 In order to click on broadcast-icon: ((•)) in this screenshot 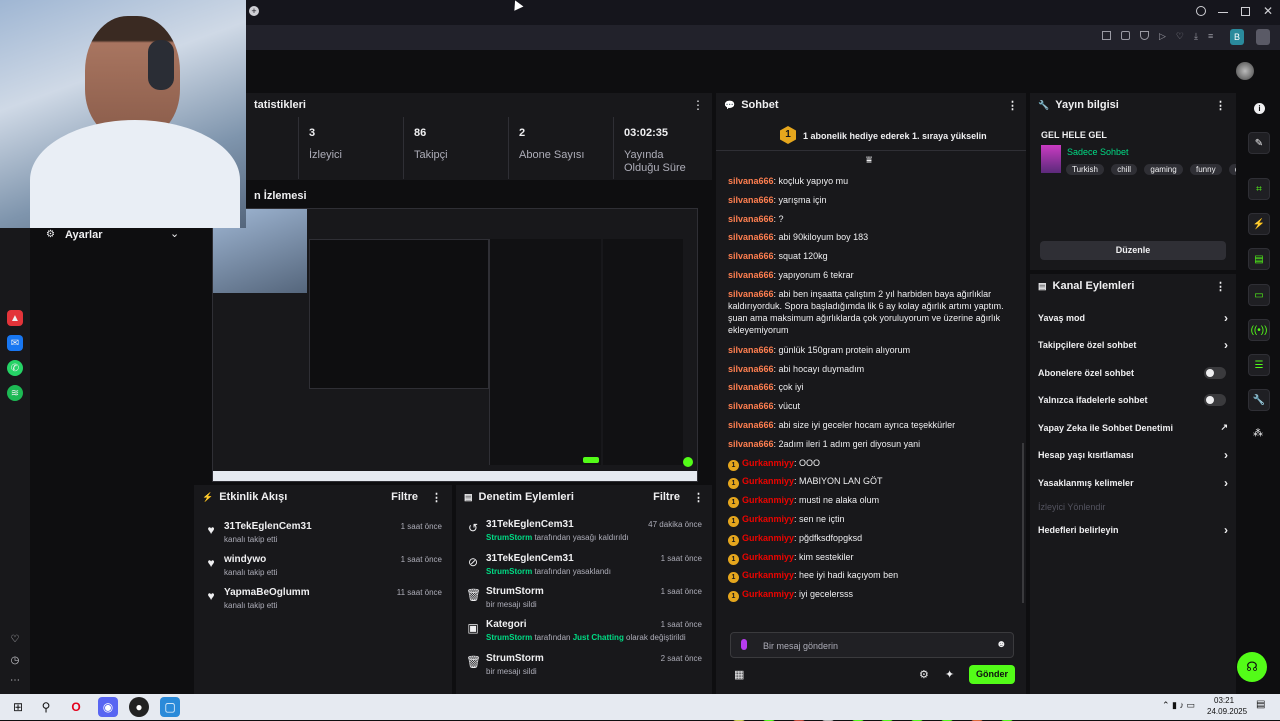, I will do `click(1259, 330)`.